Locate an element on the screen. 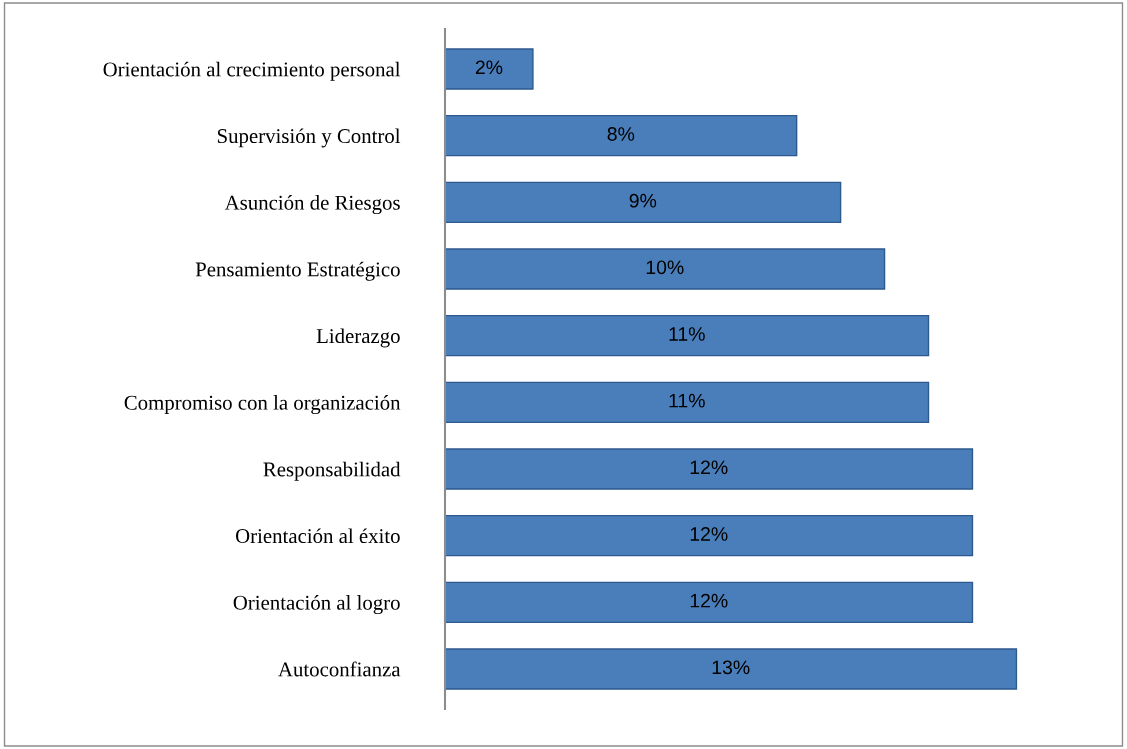 This screenshot has width=1127, height=749. data-label: 9% is located at coordinates (643, 200).